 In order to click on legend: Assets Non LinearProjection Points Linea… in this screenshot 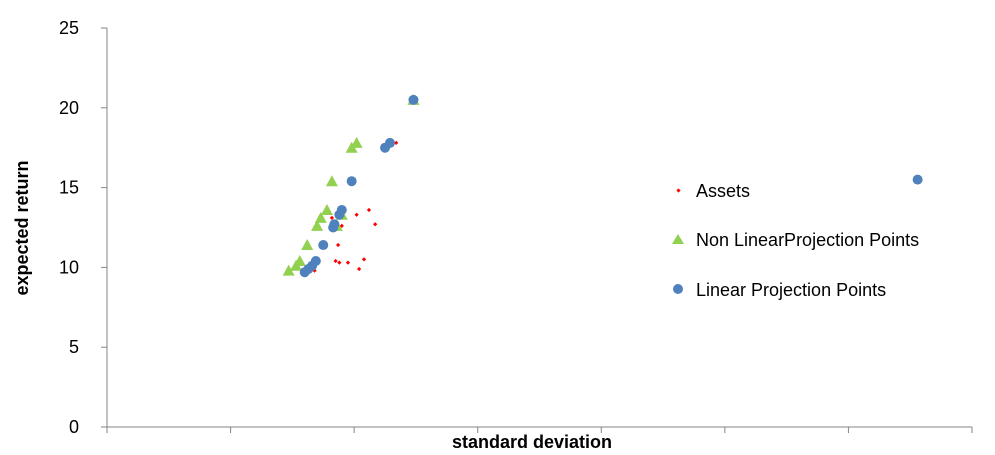, I will do `click(795, 240)`.